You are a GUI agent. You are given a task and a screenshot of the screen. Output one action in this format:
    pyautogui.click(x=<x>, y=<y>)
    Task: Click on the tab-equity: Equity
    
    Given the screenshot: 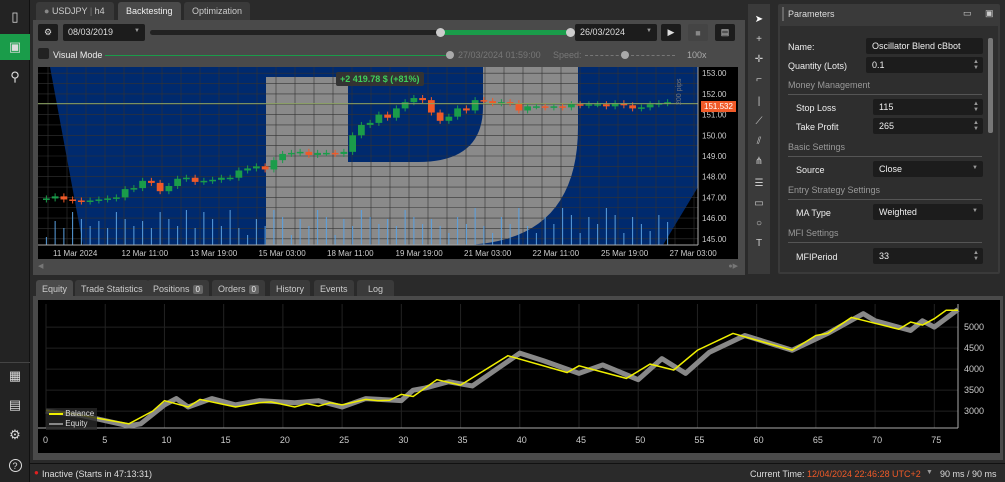 What is the action you would take?
    pyautogui.click(x=55, y=288)
    